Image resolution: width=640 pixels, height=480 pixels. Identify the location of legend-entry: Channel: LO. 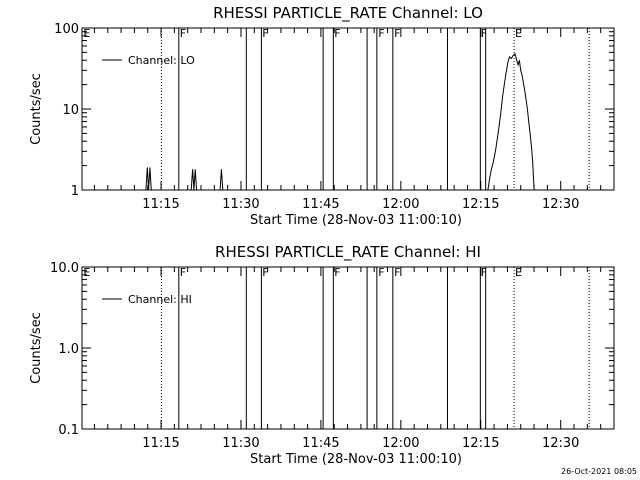
(161, 60).